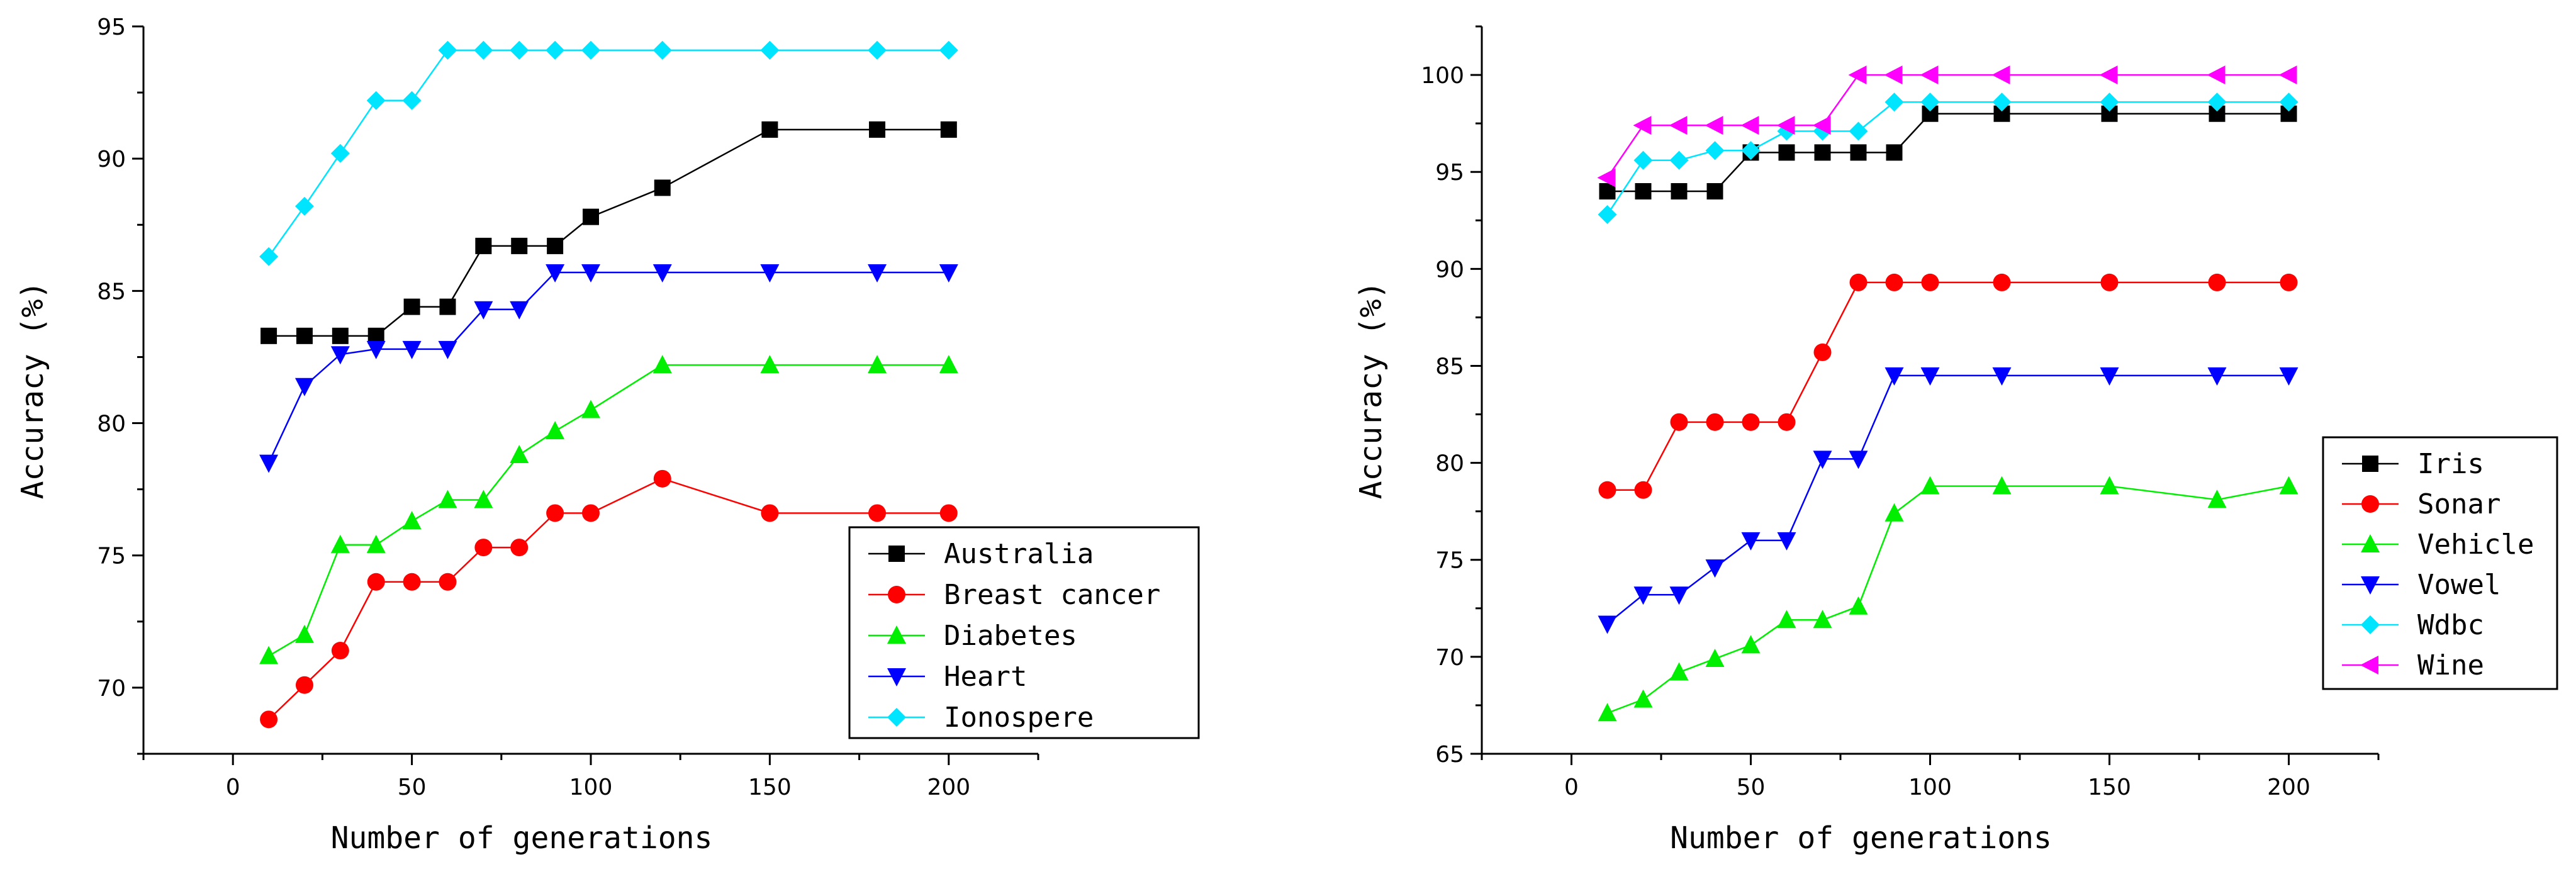 The image size is (2576, 879). I want to click on x-tick-label: 50, so click(1751, 788).